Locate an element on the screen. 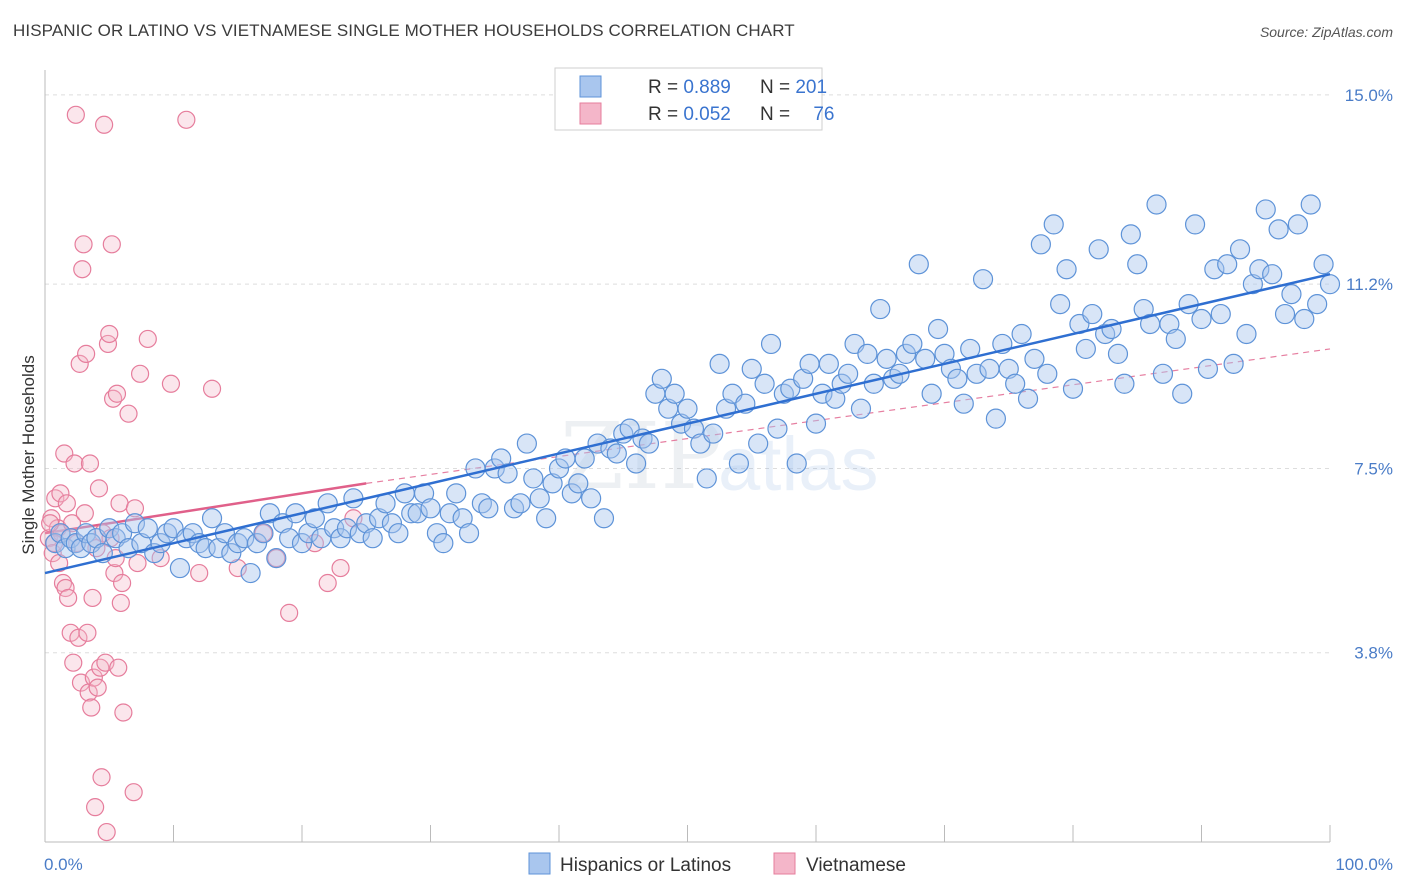 Image resolution: width=1406 pixels, height=892 pixels. svg-text: R = 0.889 is located at coordinates (684, 87).